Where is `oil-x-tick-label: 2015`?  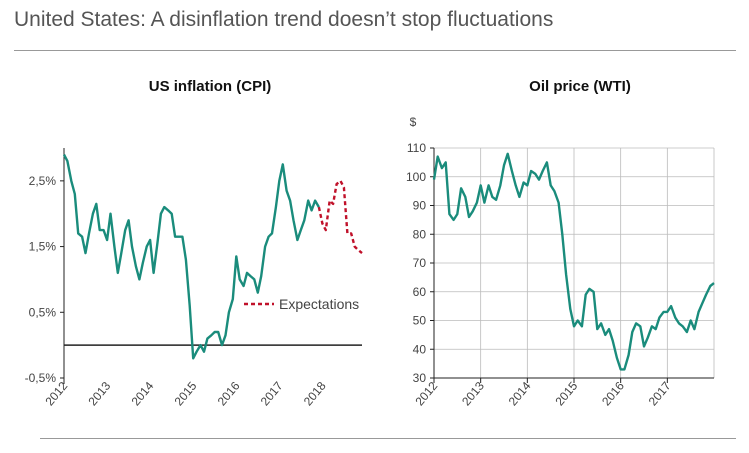
oil-x-tick-label: 2015 is located at coordinates (566, 394).